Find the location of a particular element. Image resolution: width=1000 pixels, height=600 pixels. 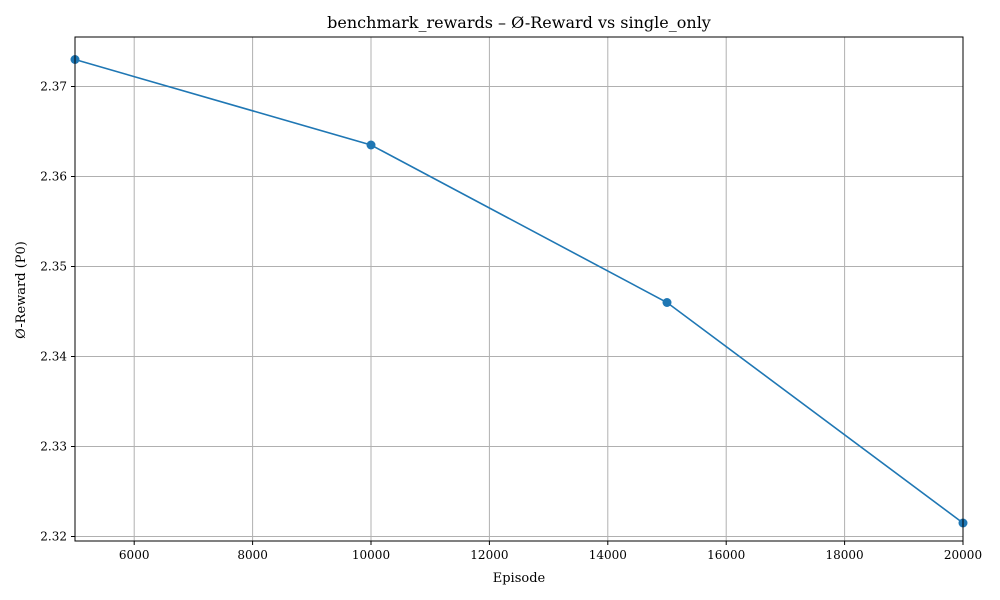

y-tick-label: 2.34 is located at coordinates (53, 357).